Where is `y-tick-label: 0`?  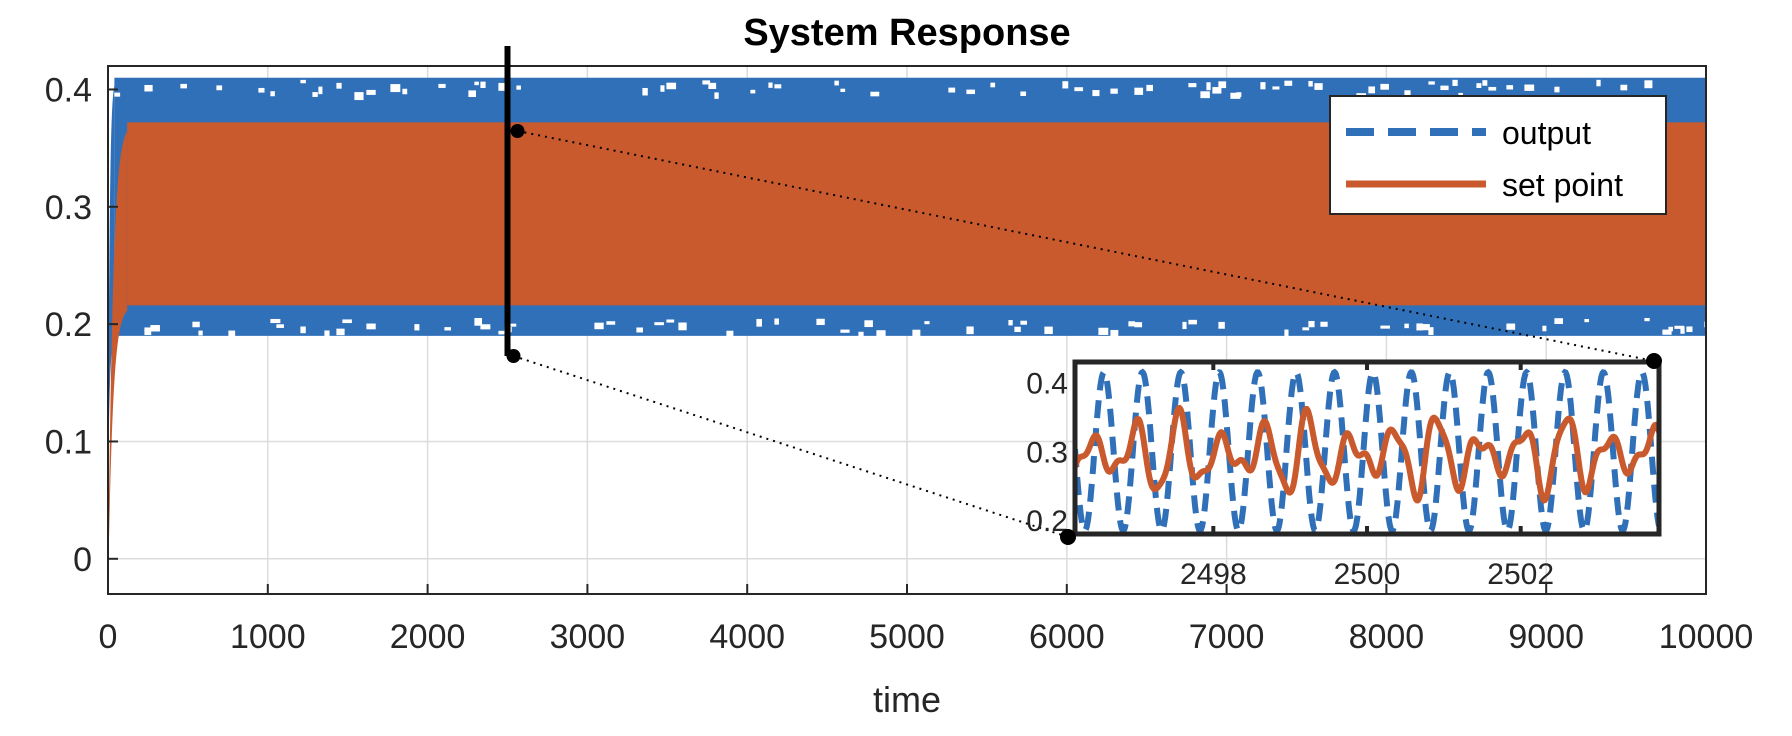
y-tick-label: 0 is located at coordinates (82, 560).